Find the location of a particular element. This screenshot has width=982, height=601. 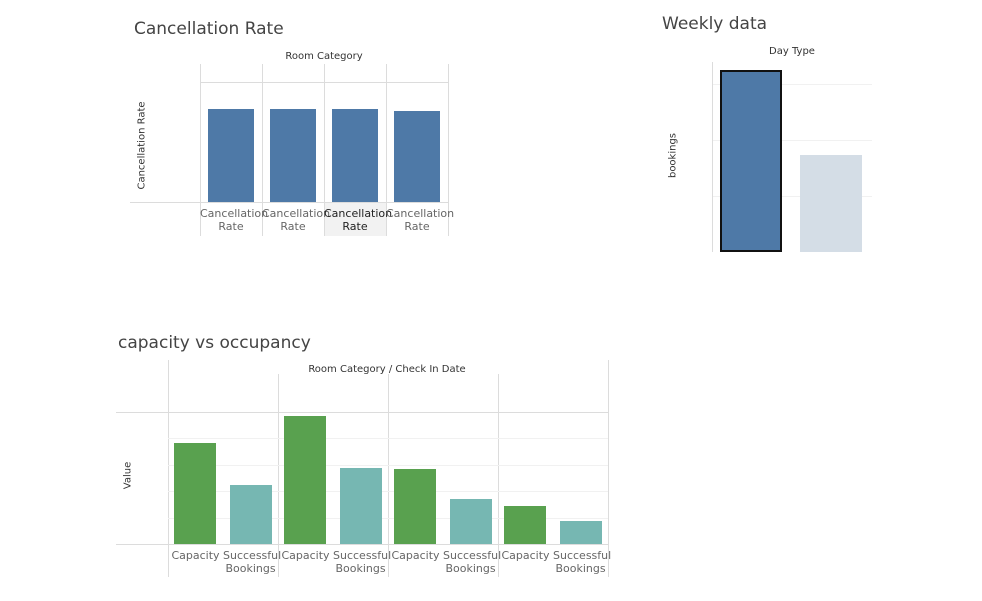

weekly-column-header: Day Type is located at coordinates (792, 51).